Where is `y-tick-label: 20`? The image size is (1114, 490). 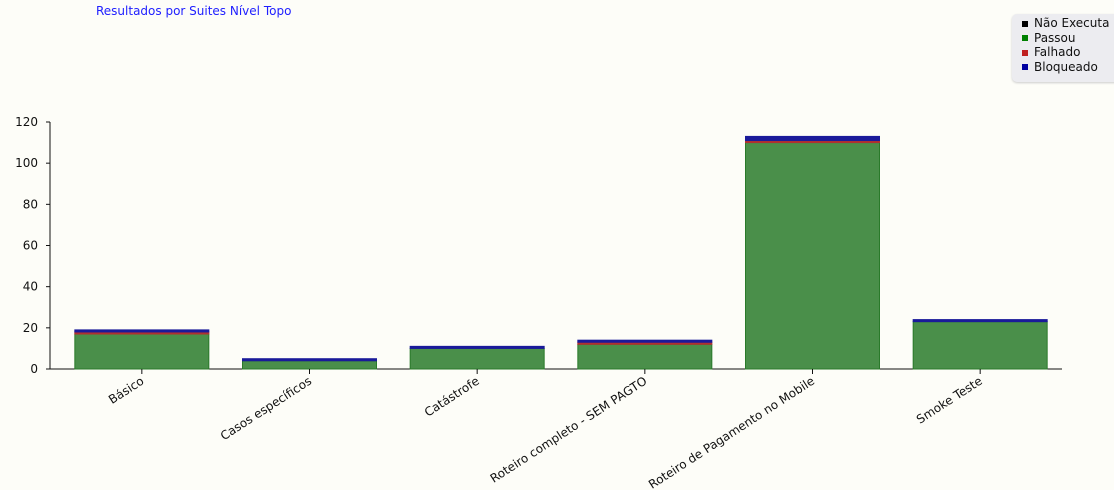 y-tick-label: 20 is located at coordinates (30, 328).